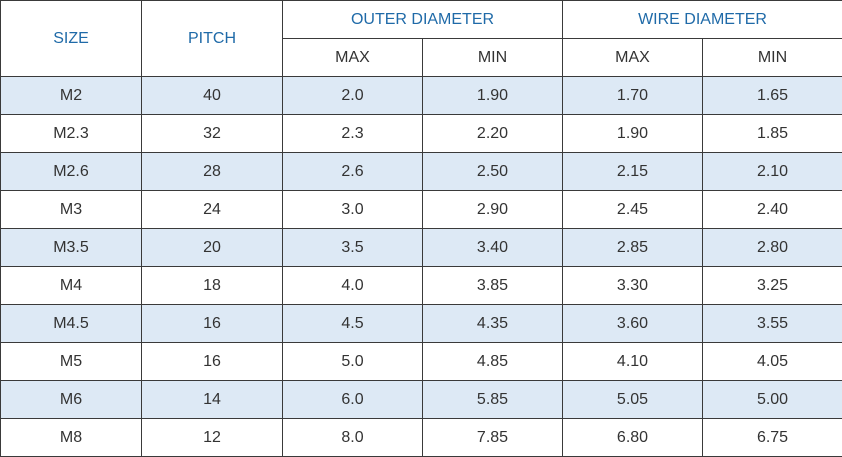  Describe the element at coordinates (771, 133) in the screenshot. I see `cell-wire-min: 1.85` at that location.